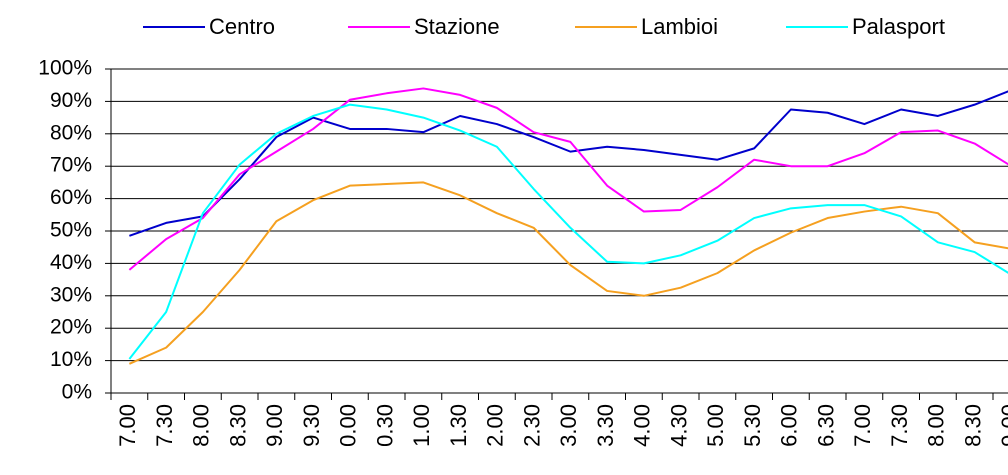 The width and height of the screenshot is (1008, 475). What do you see at coordinates (71, 100) in the screenshot?
I see `y-tick-label: 90%` at bounding box center [71, 100].